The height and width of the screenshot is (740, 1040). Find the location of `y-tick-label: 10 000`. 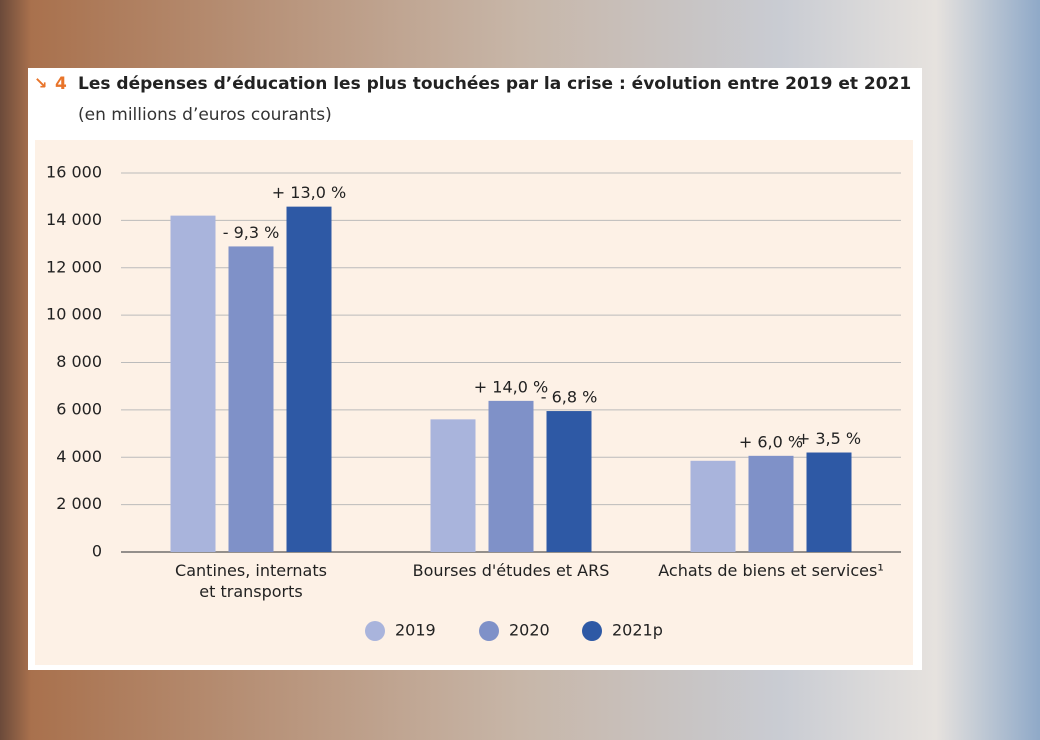

y-tick-label: 10 000 is located at coordinates (74, 314).